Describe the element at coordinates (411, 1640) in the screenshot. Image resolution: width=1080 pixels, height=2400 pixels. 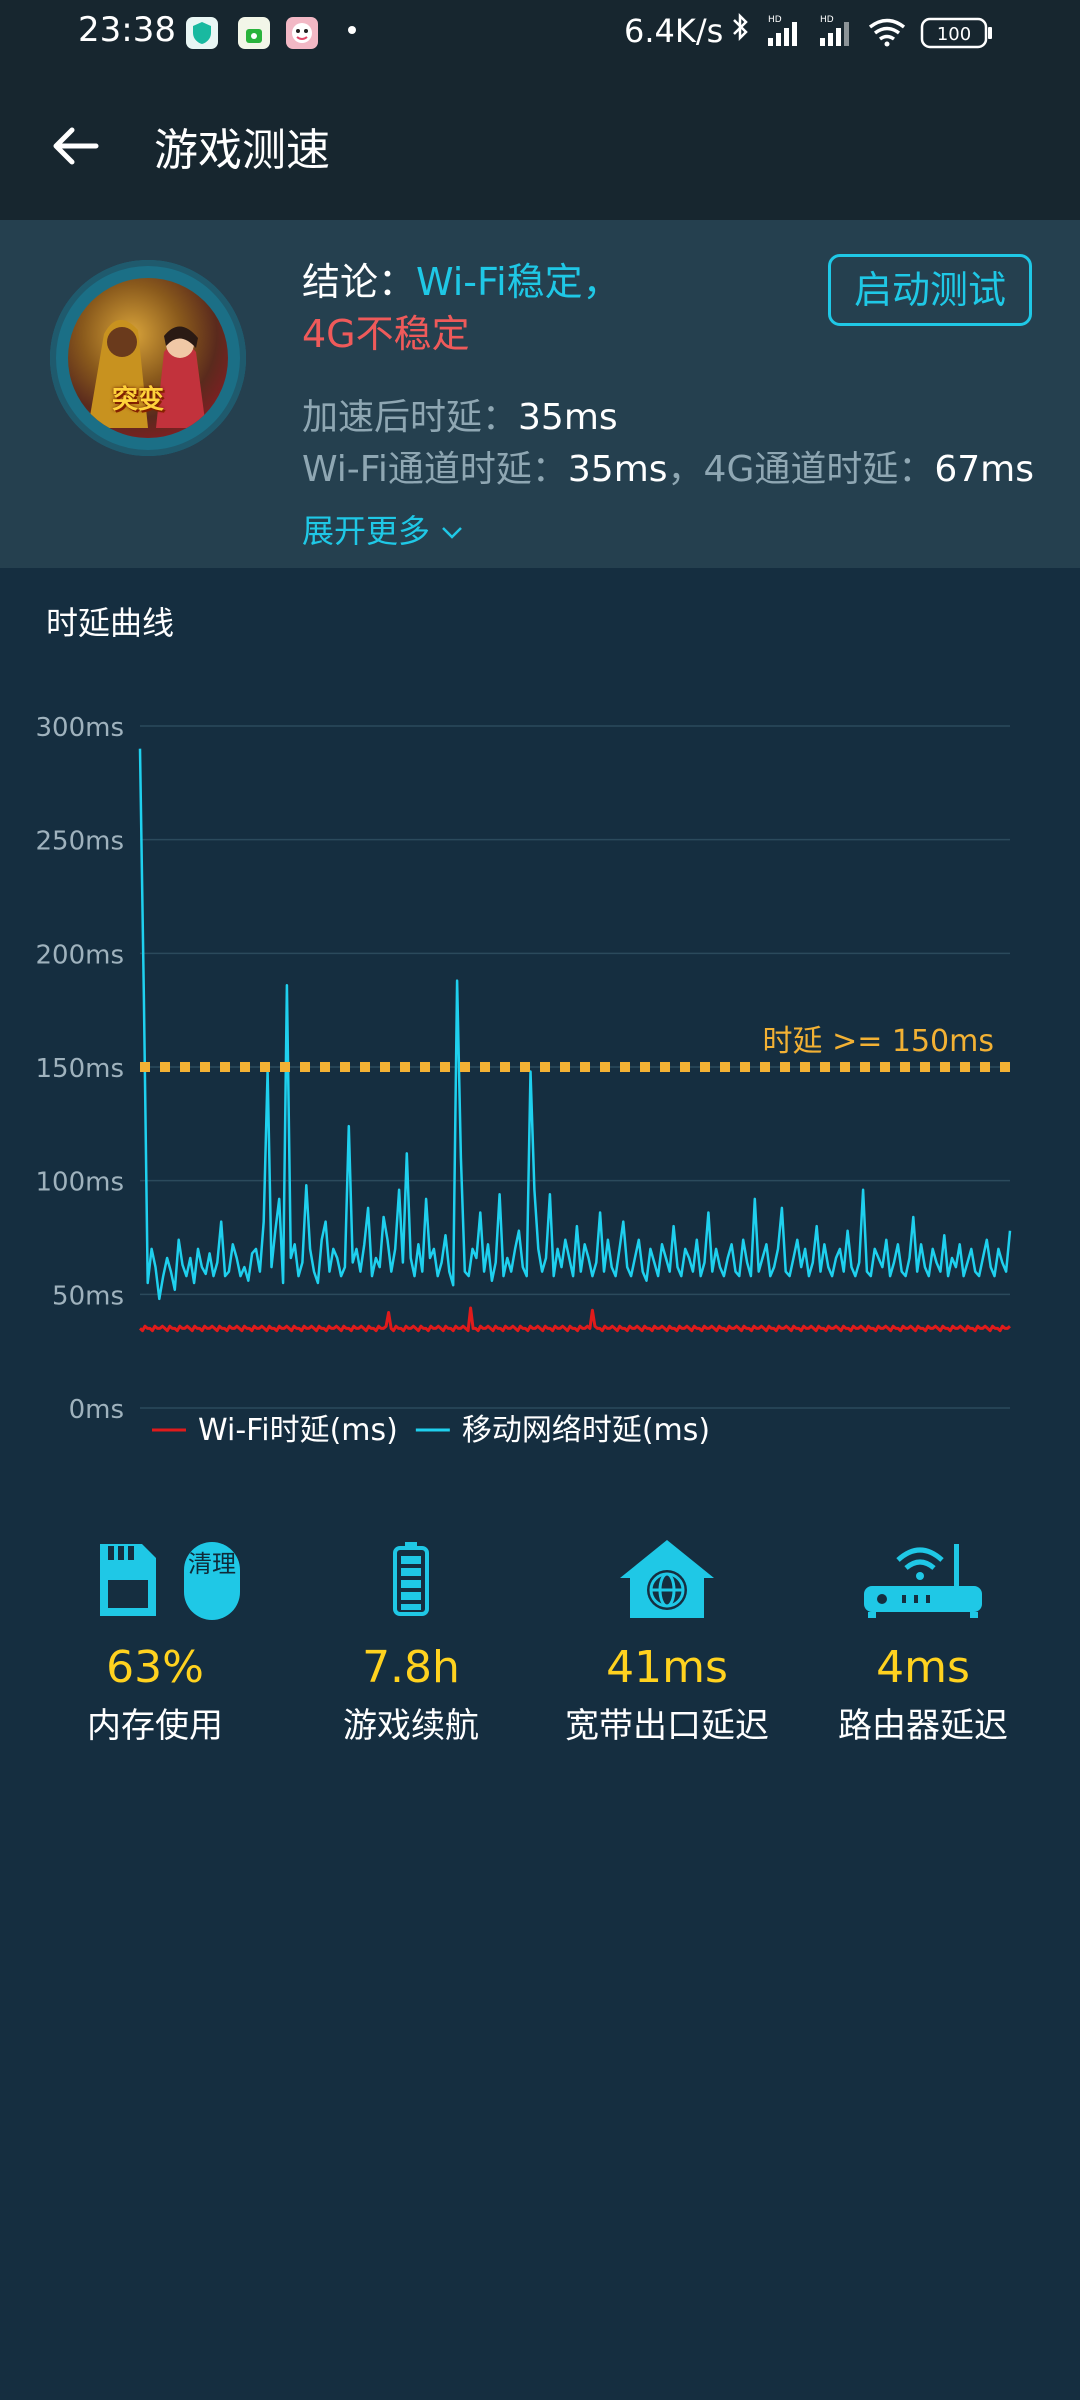
I see `stat-battery: 7.8h 游戏续航` at that location.